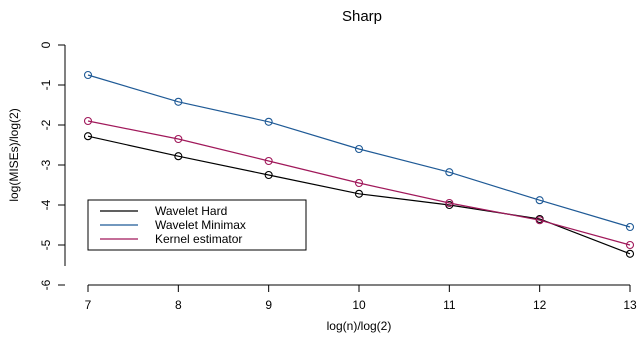  What do you see at coordinates (359, 305) in the screenshot?
I see `x-tick-label: 10` at bounding box center [359, 305].